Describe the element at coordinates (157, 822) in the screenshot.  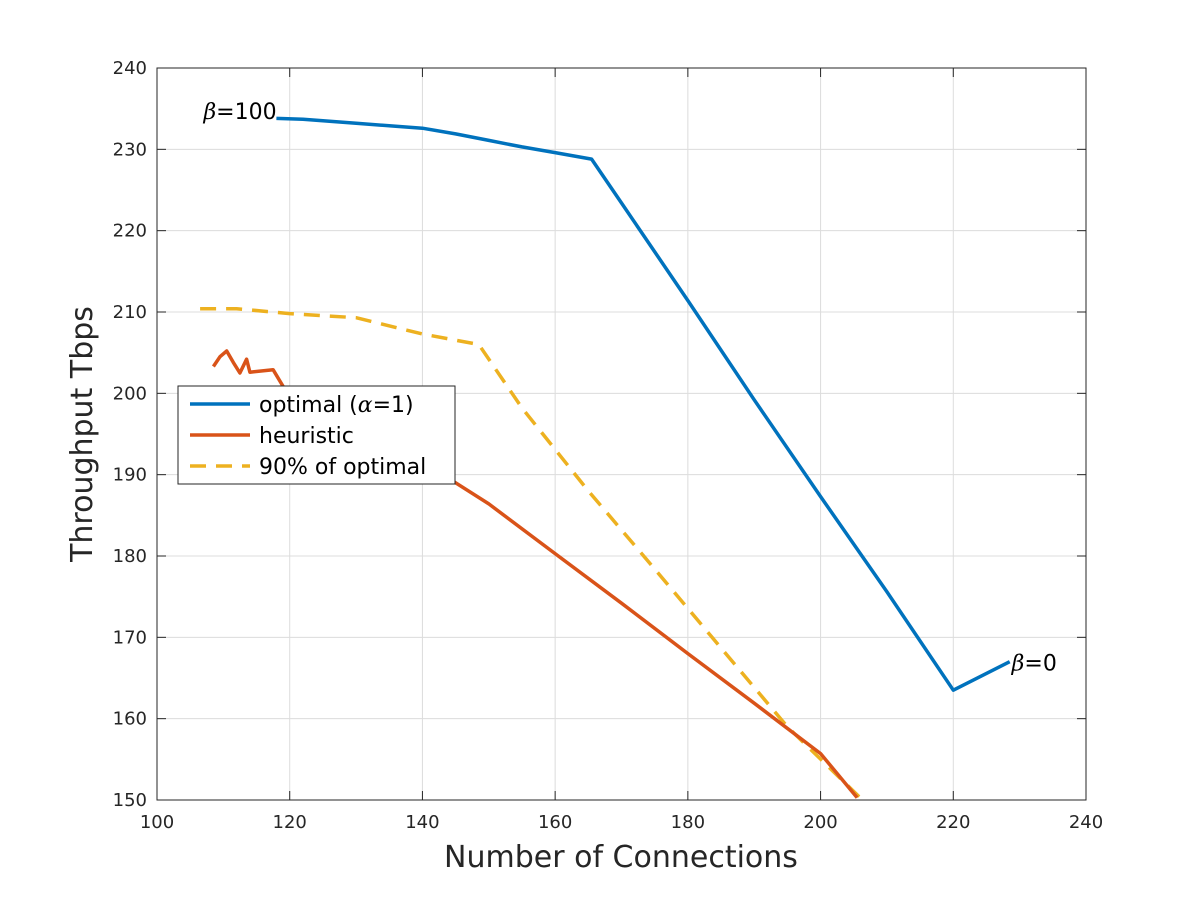
I see `x-tick-label: 100` at that location.